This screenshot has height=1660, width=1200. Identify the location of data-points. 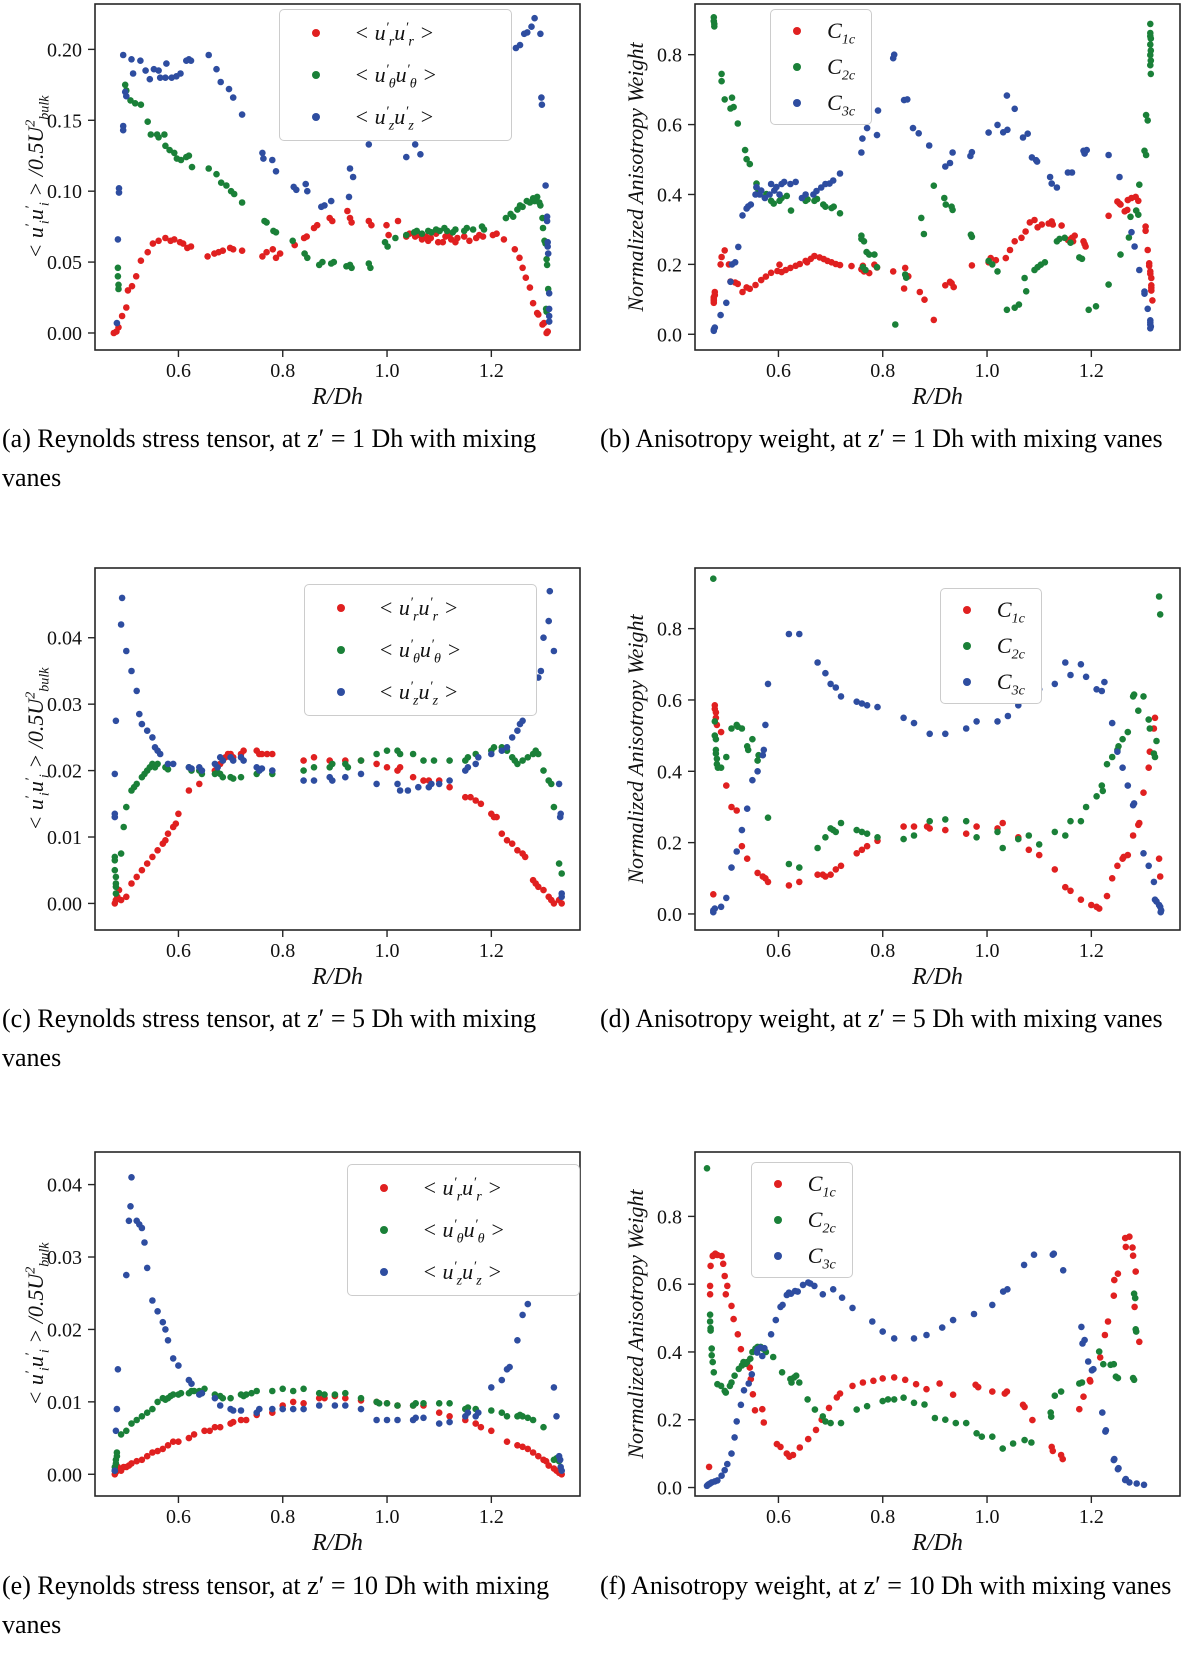
(331, 175).